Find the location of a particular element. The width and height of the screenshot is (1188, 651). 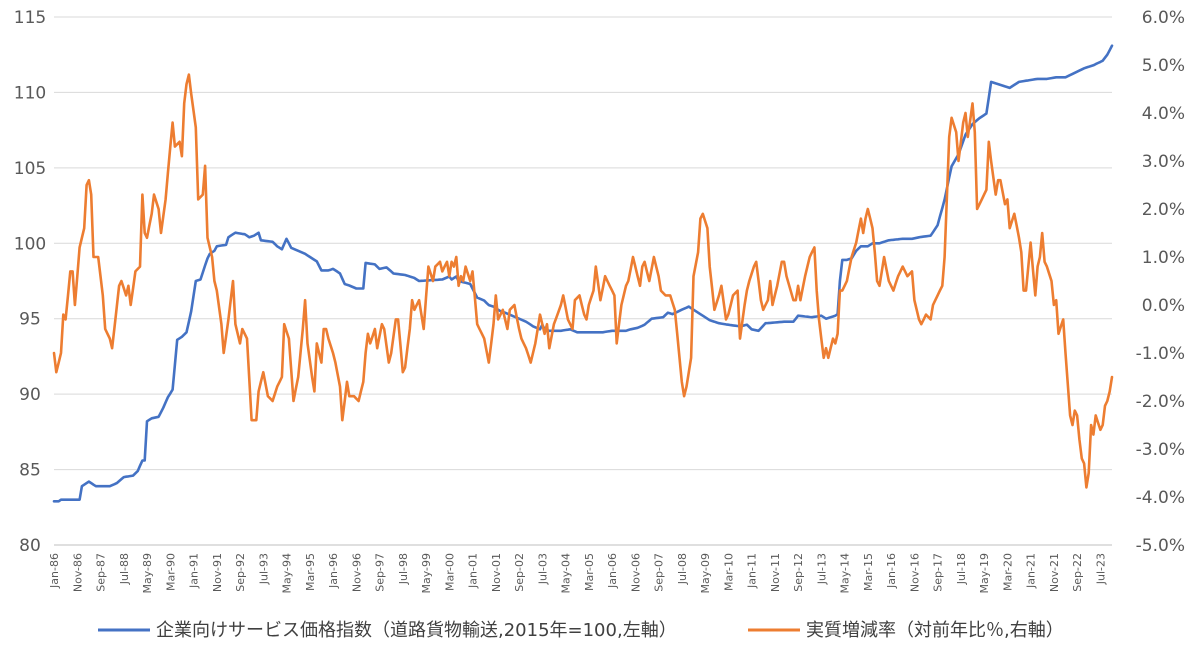

x-axis-tick-label: Sep-92 is located at coordinates (240, 572).